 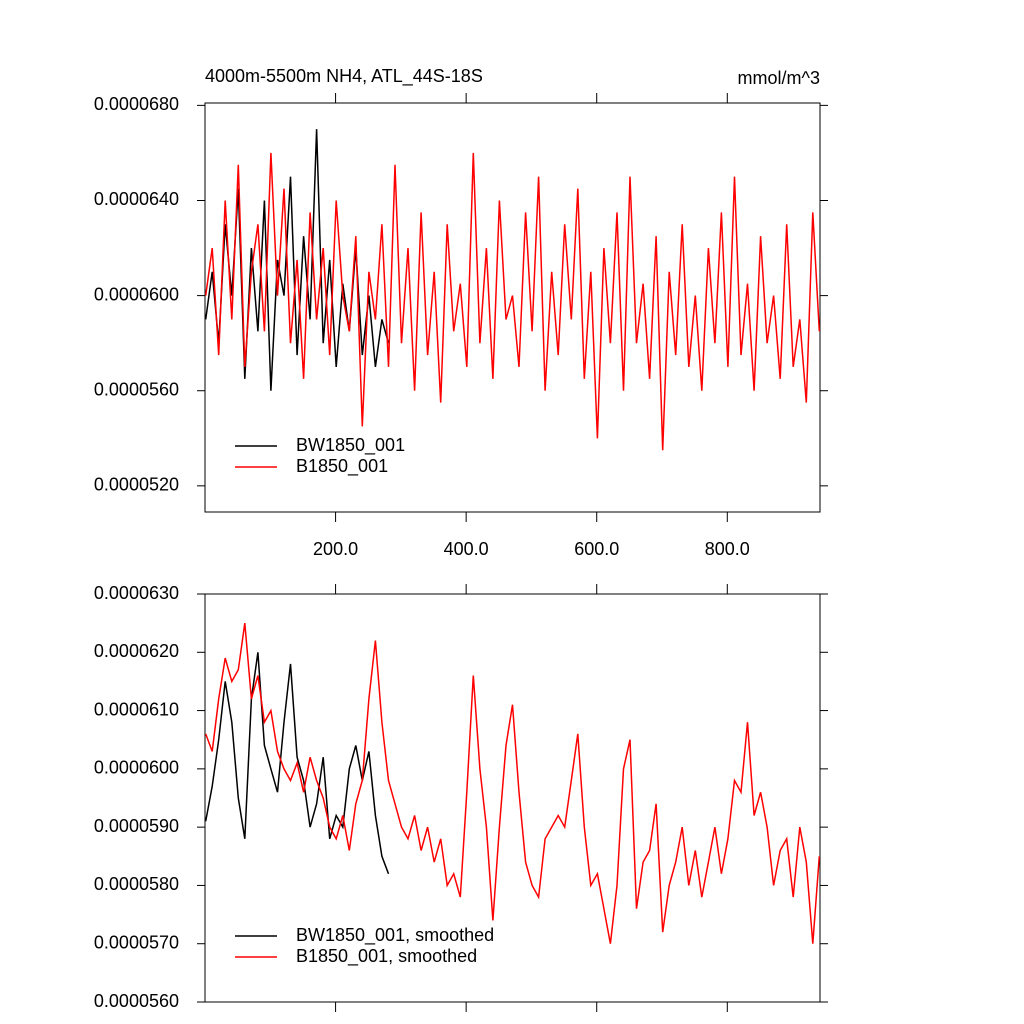 I want to click on y-tick-label: 0.0000520, so click(x=136, y=485).